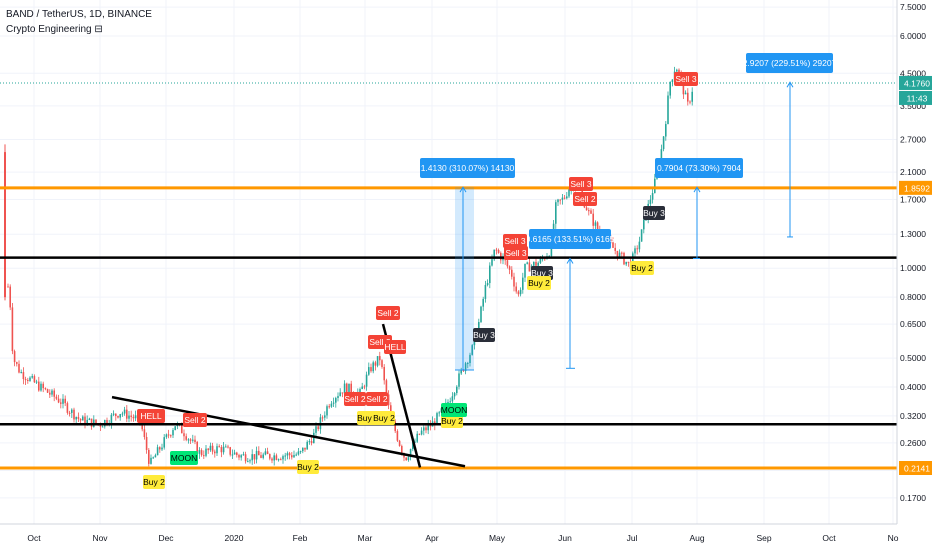 This screenshot has width=932, height=550. I want to click on signal-tag-label: HELL, so click(151, 416).